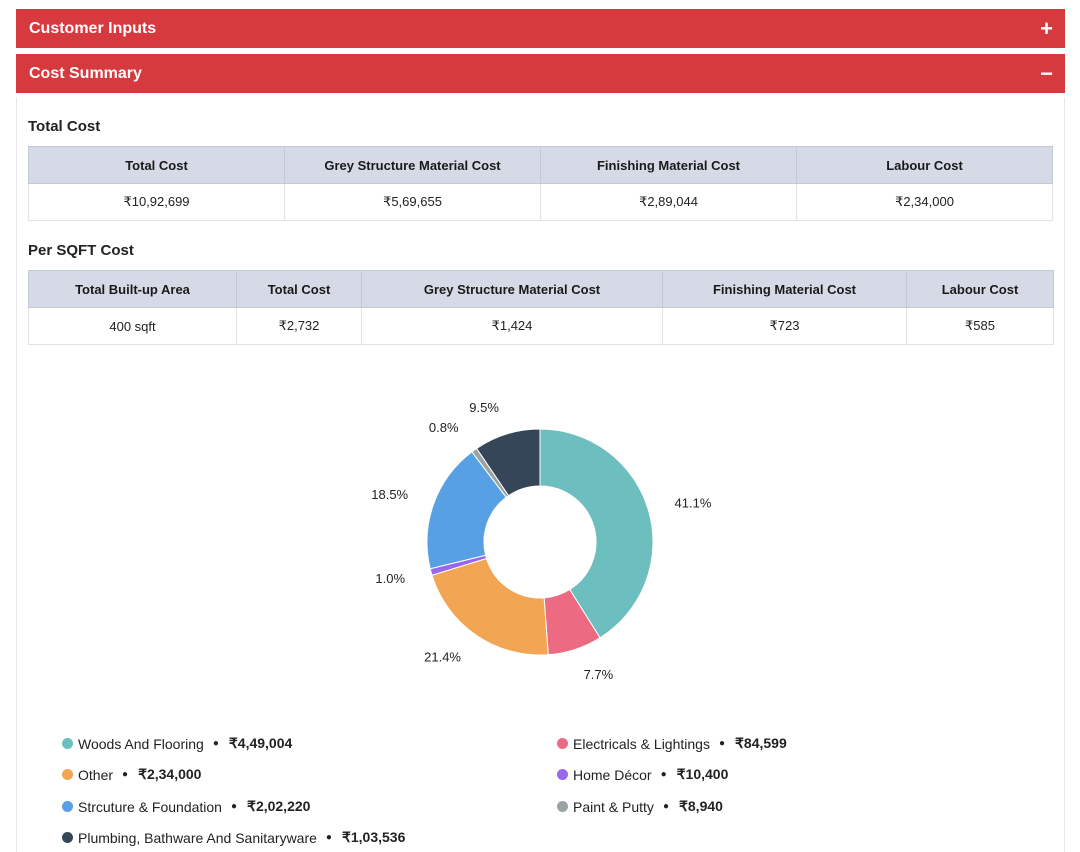 This screenshot has width=1080, height=852. I want to click on table-cell: ₹10,92,699, so click(156, 202).